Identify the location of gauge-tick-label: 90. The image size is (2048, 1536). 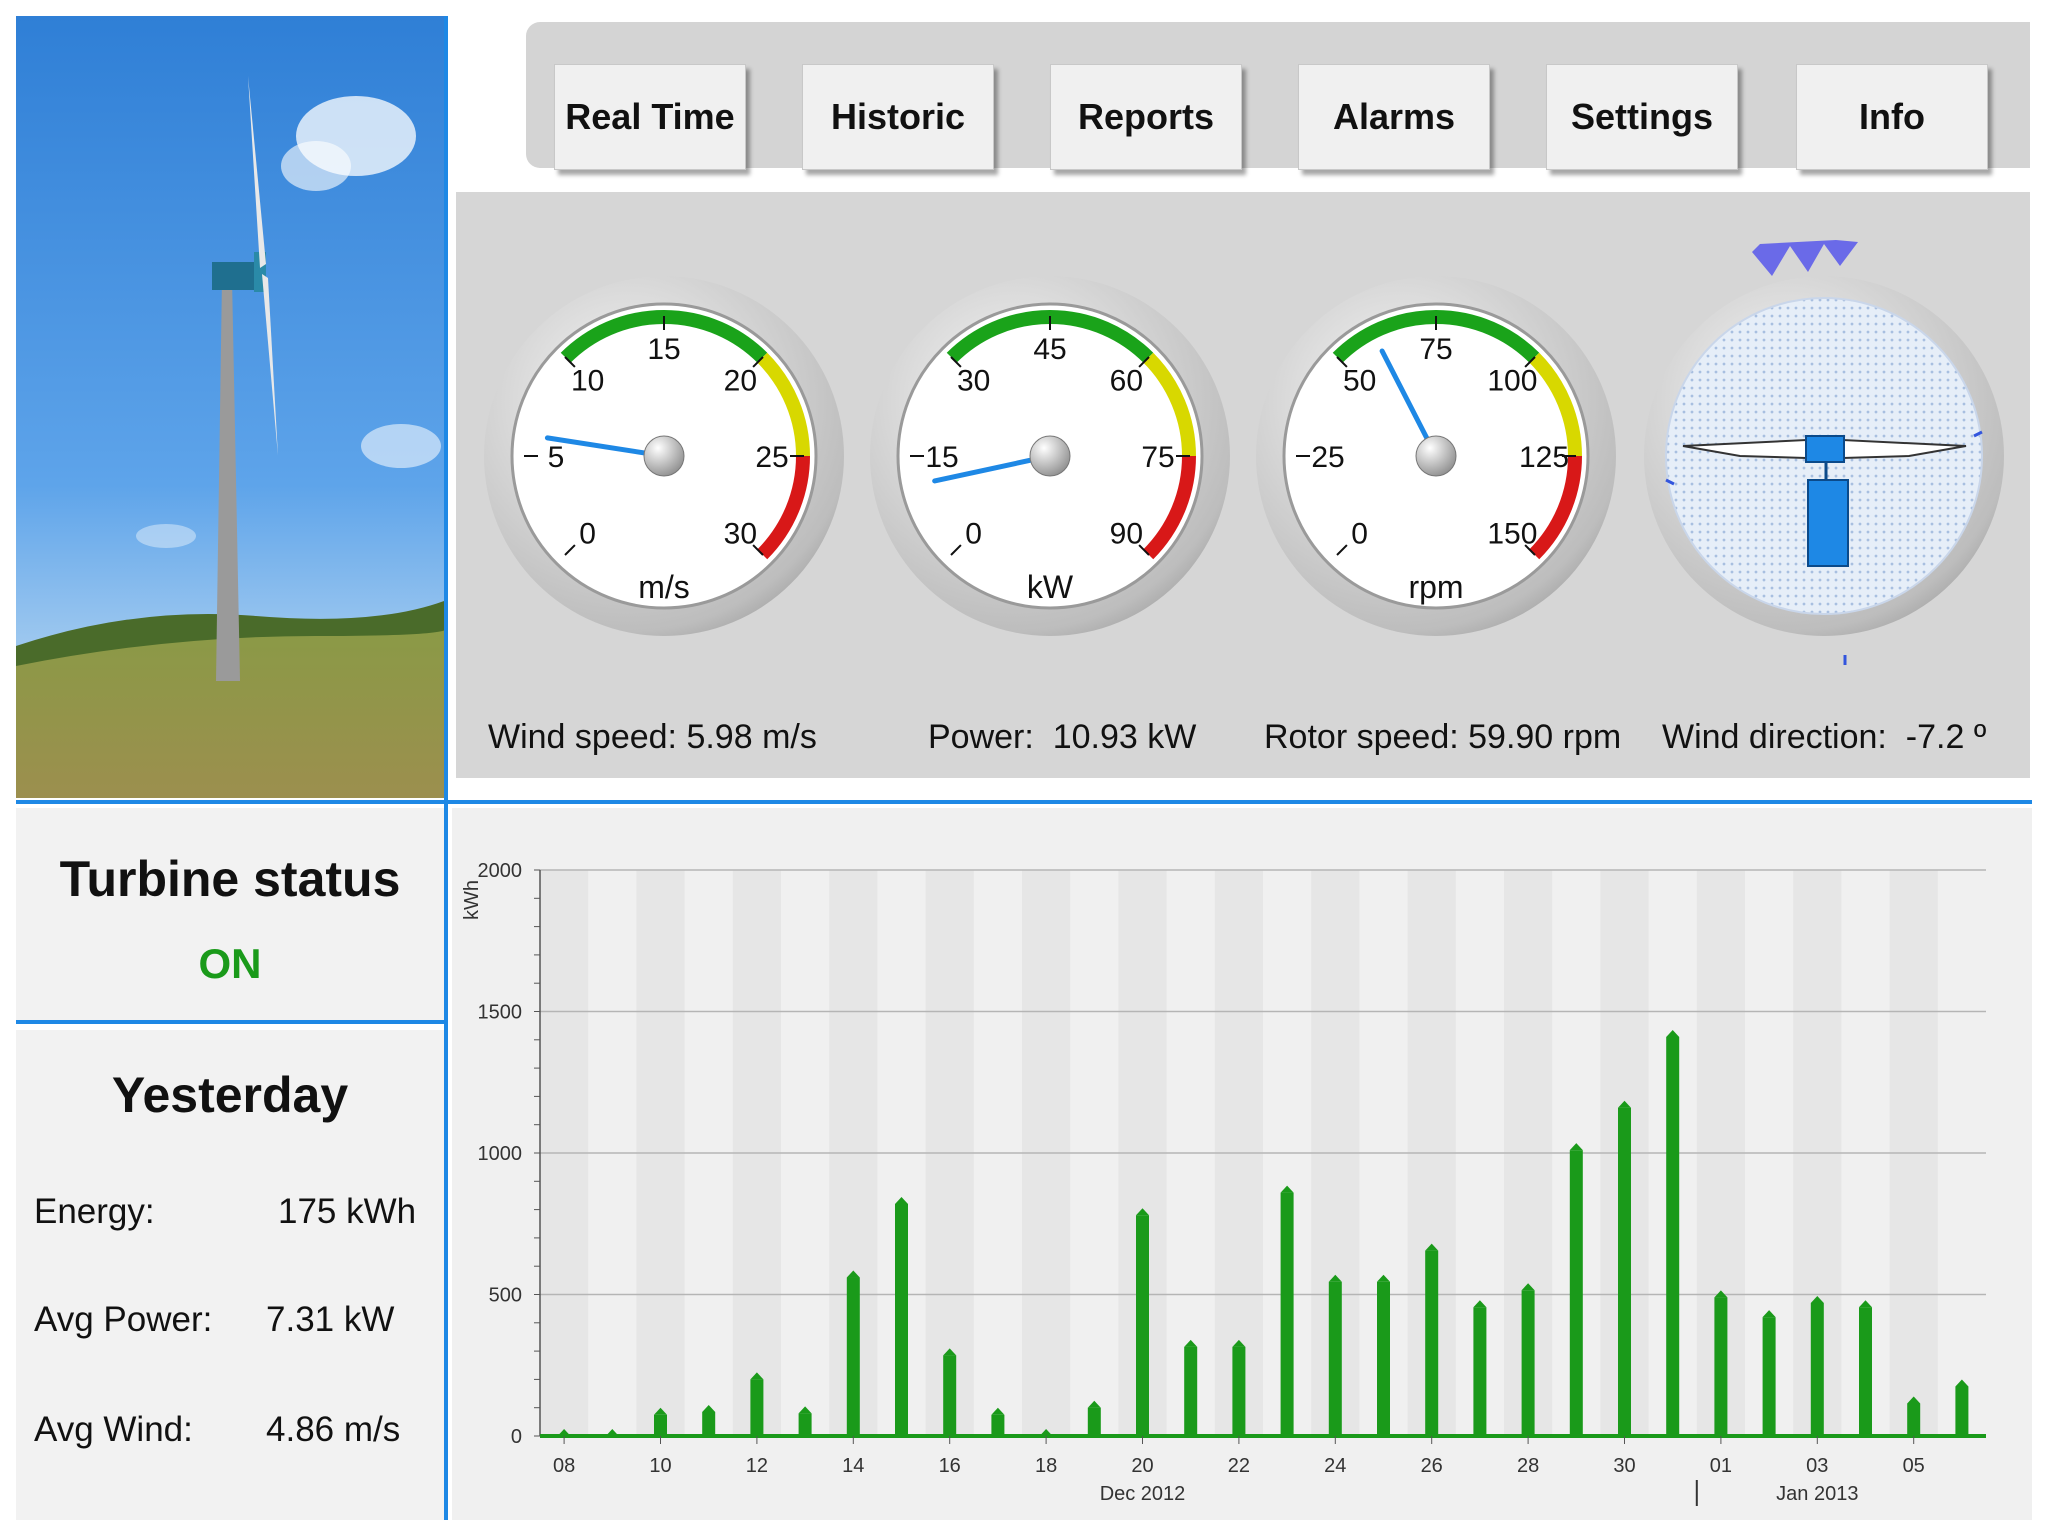
(1126, 533).